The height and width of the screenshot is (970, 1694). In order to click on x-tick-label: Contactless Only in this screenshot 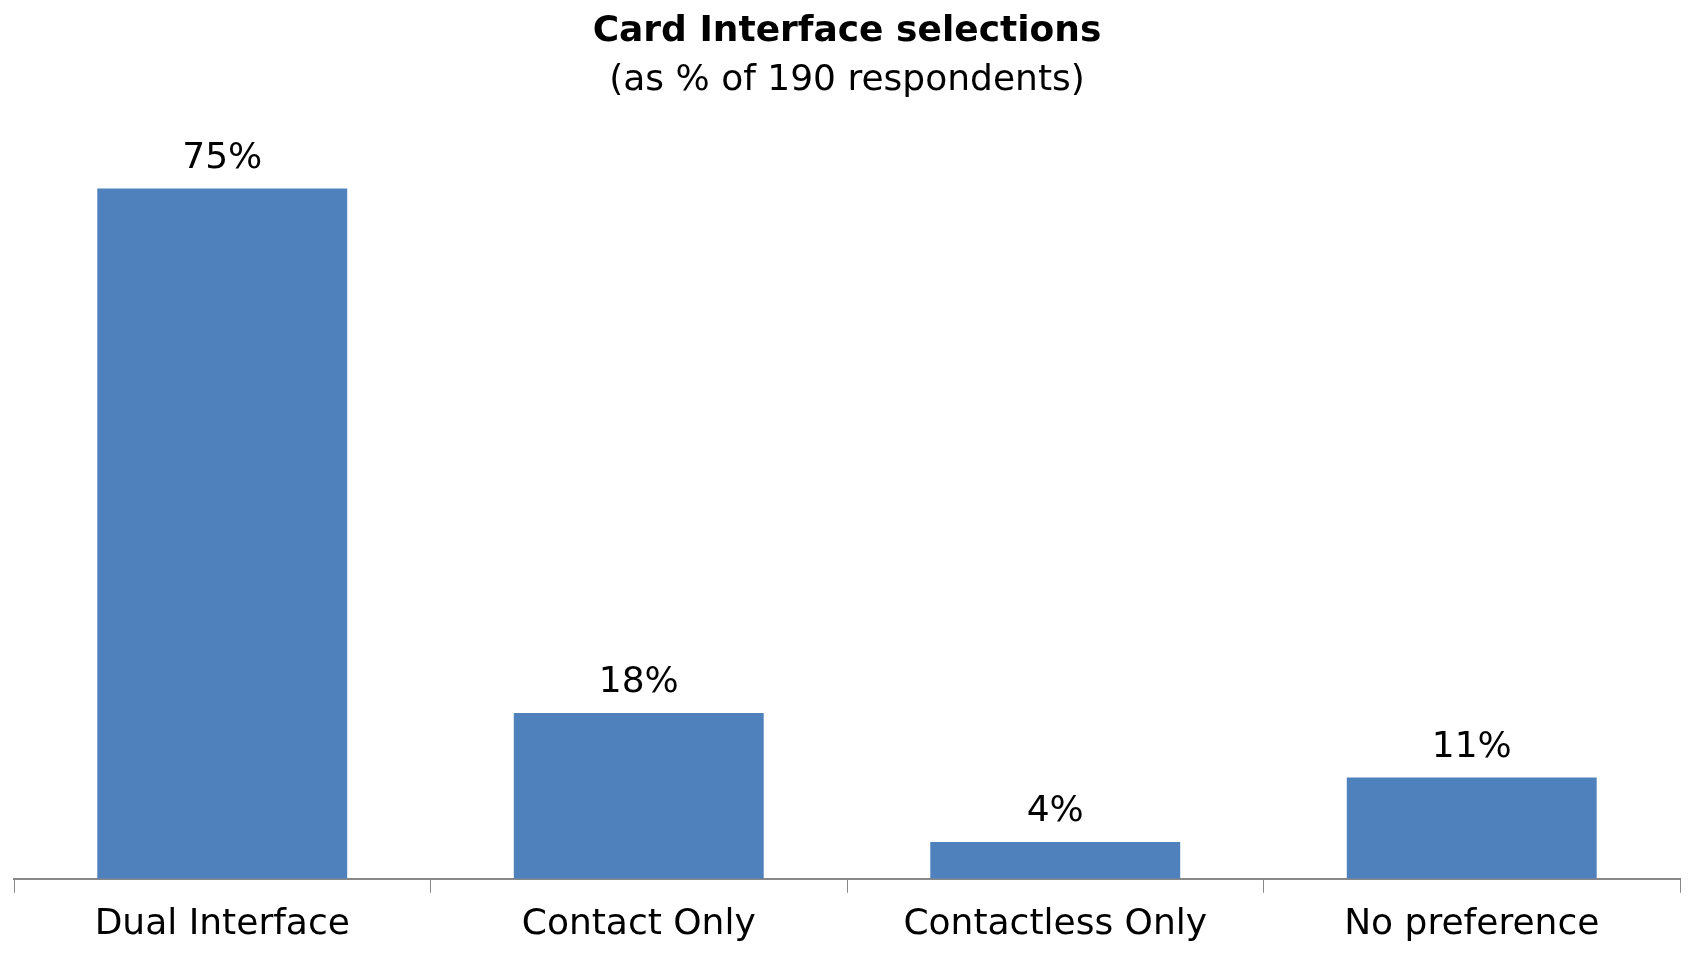, I will do `click(1055, 921)`.